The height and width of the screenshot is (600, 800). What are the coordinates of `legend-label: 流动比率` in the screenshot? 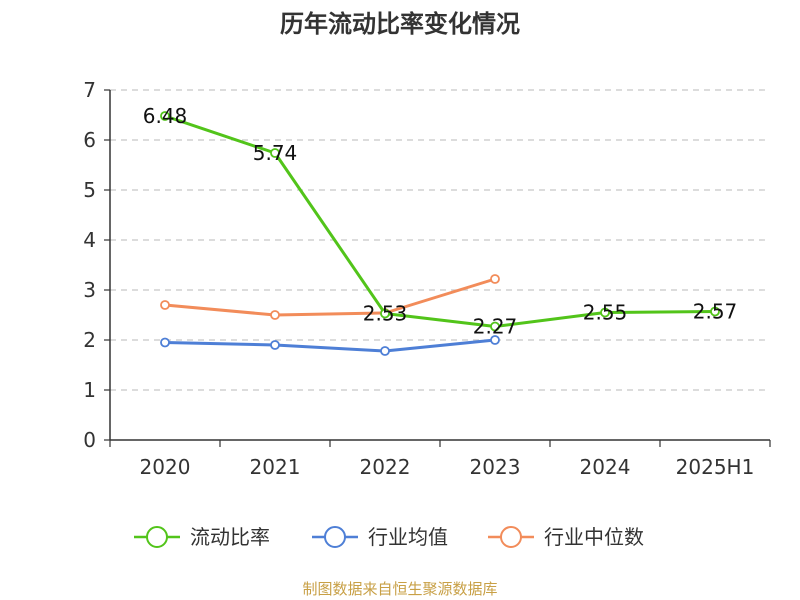 It's located at (230, 537).